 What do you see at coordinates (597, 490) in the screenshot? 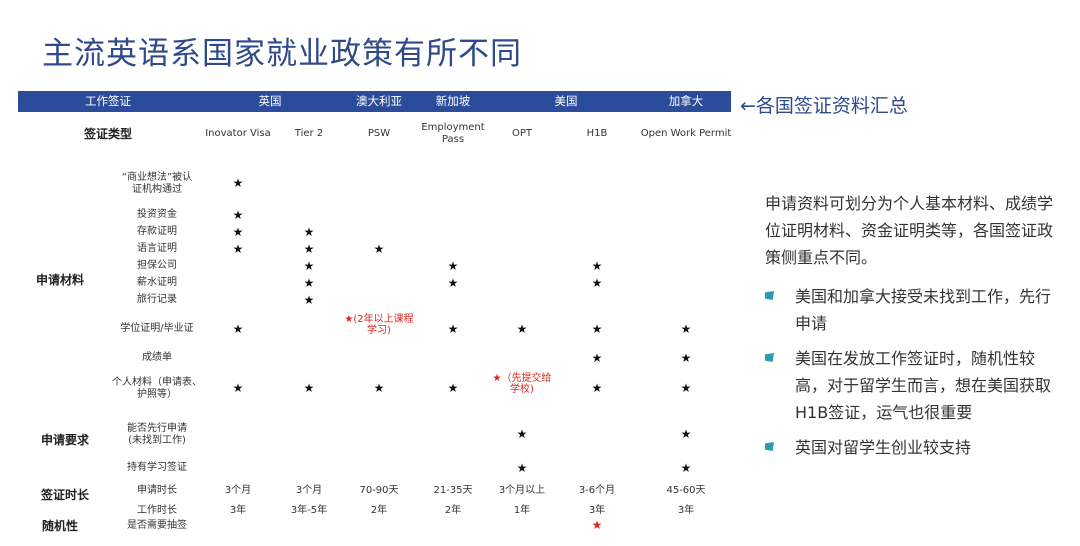
I see `duration-value: 3-6个月` at bounding box center [597, 490].